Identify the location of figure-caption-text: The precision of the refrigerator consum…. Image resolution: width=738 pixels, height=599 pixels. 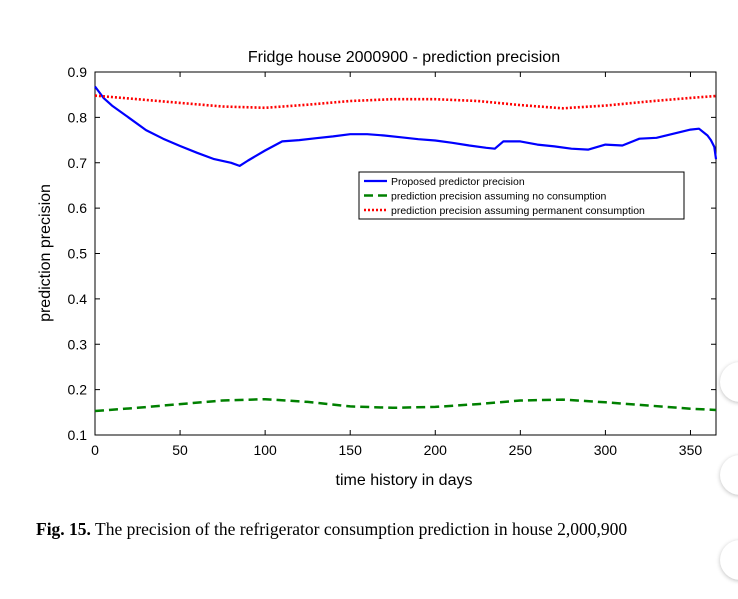
(361, 529).